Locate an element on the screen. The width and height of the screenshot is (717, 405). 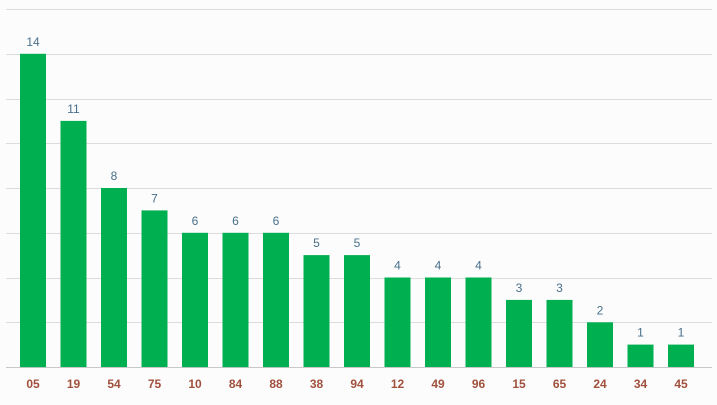
category-label-96: 96 is located at coordinates (479, 384).